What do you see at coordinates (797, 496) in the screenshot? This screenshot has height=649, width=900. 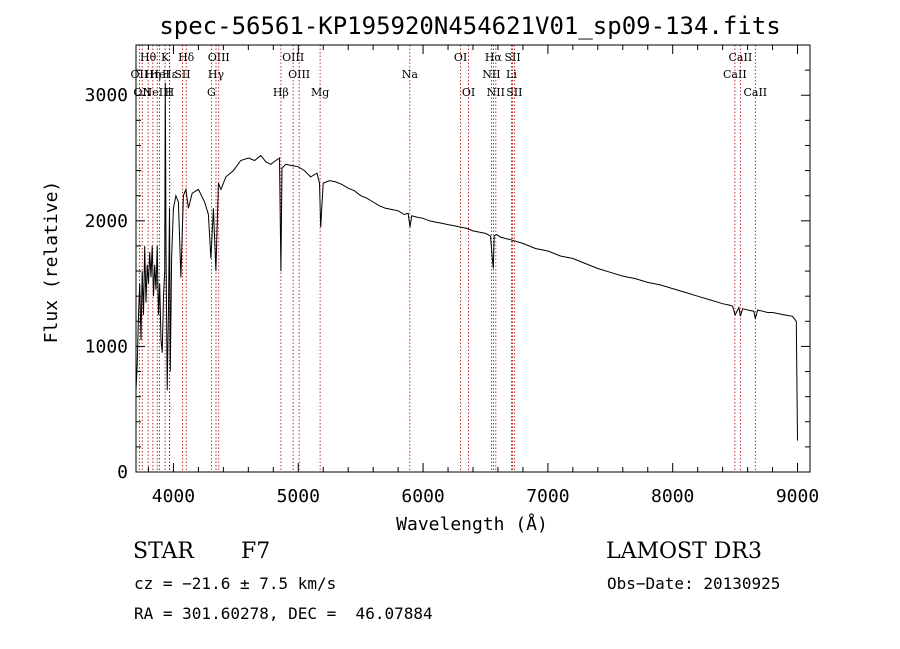 I see `x-tick-label-9000: 9000` at bounding box center [797, 496].